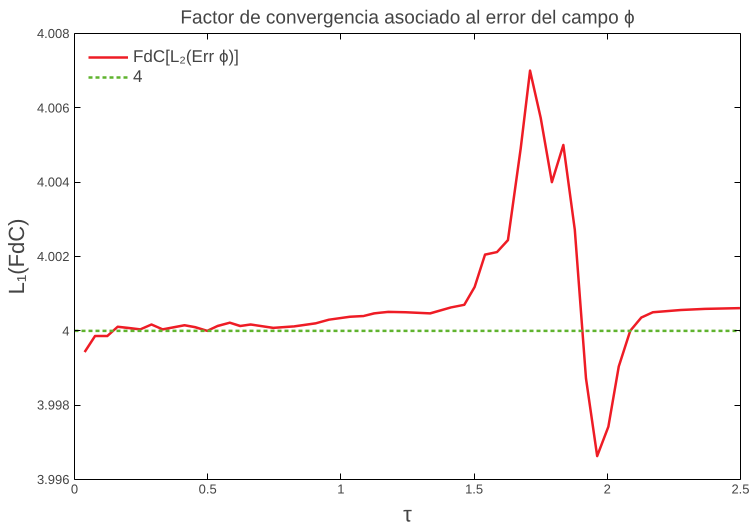 This screenshot has height=529, width=756. Describe the element at coordinates (74, 489) in the screenshot. I see `x-tick-label: 0` at that location.